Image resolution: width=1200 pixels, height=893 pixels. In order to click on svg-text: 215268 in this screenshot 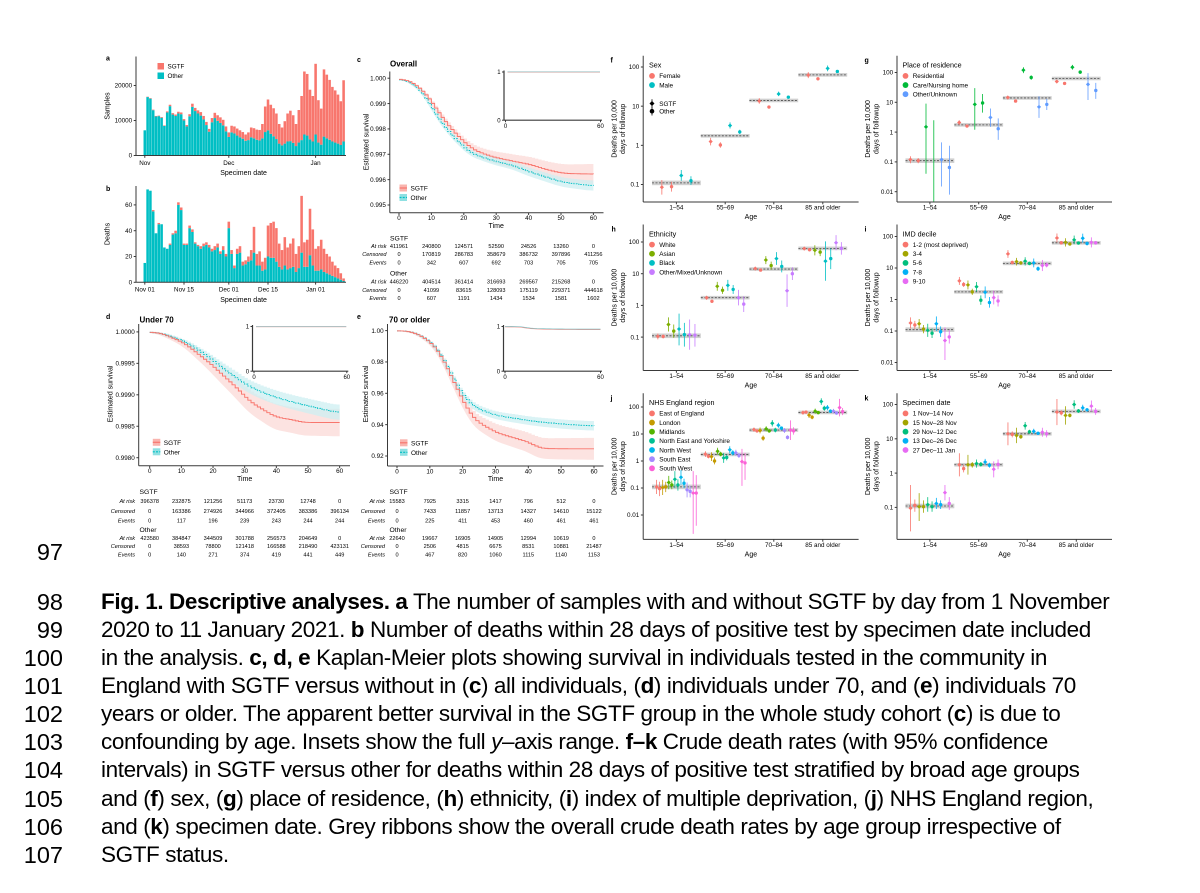, I will do `click(561, 283)`.